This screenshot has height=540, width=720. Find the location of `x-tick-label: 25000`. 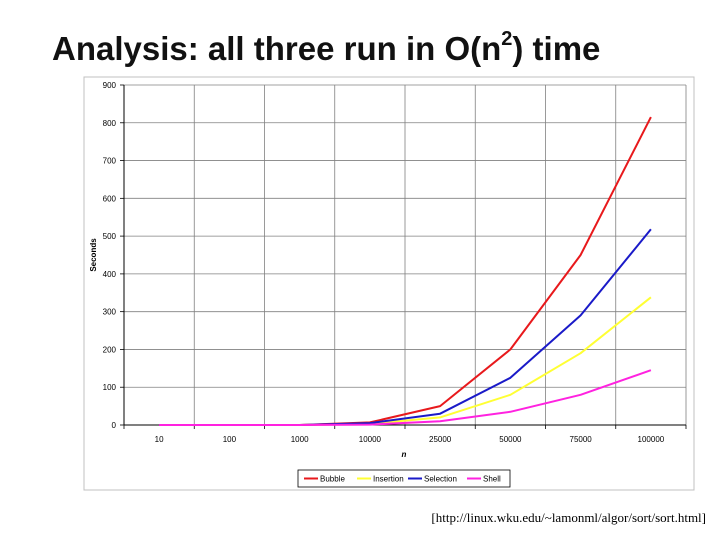

x-tick-label: 25000 is located at coordinates (440, 439).